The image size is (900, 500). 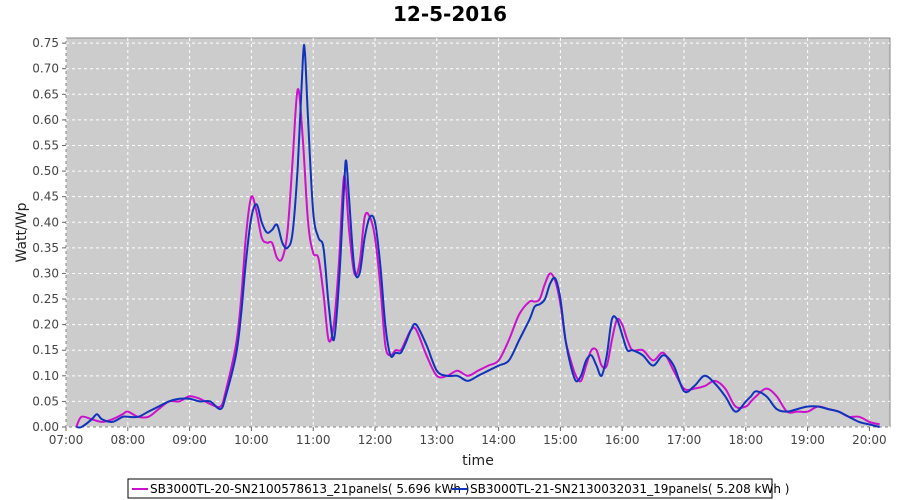 I want to click on y-tick-label: 0.20, so click(x=45, y=325).